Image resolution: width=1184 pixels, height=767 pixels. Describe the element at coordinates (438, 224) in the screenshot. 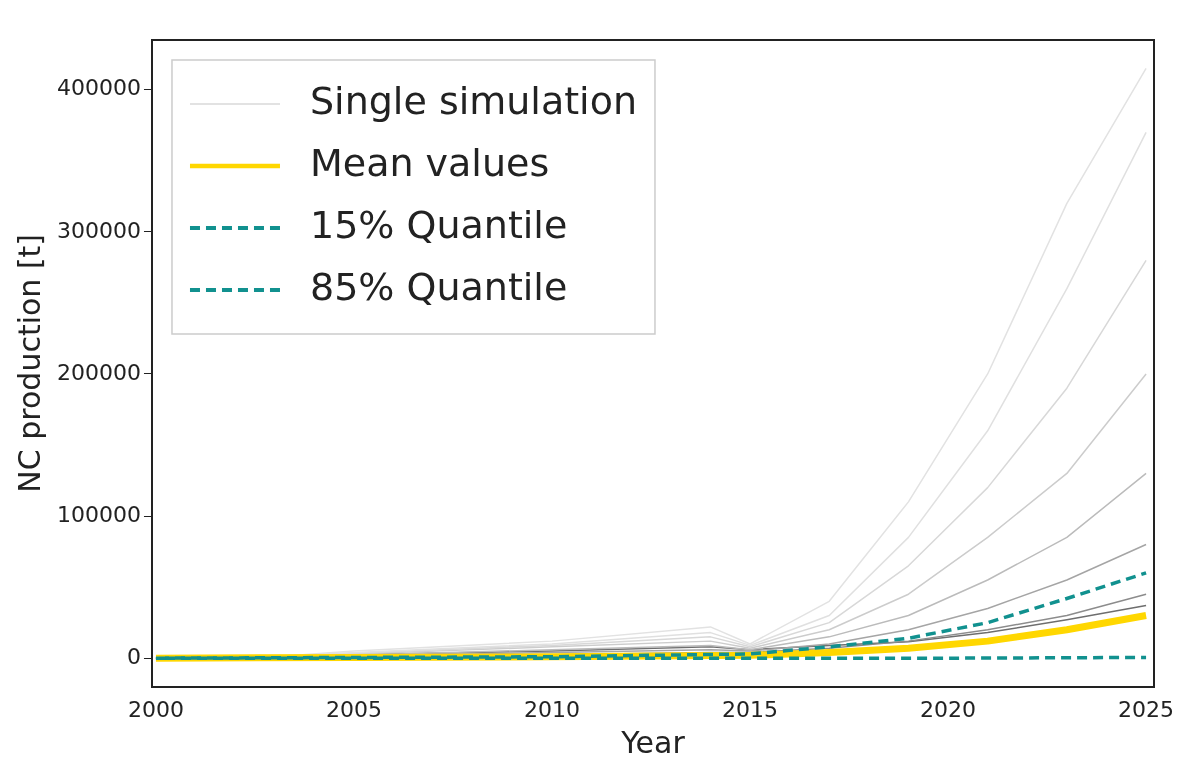

I see `legend-label: 15% Quantile` at that location.